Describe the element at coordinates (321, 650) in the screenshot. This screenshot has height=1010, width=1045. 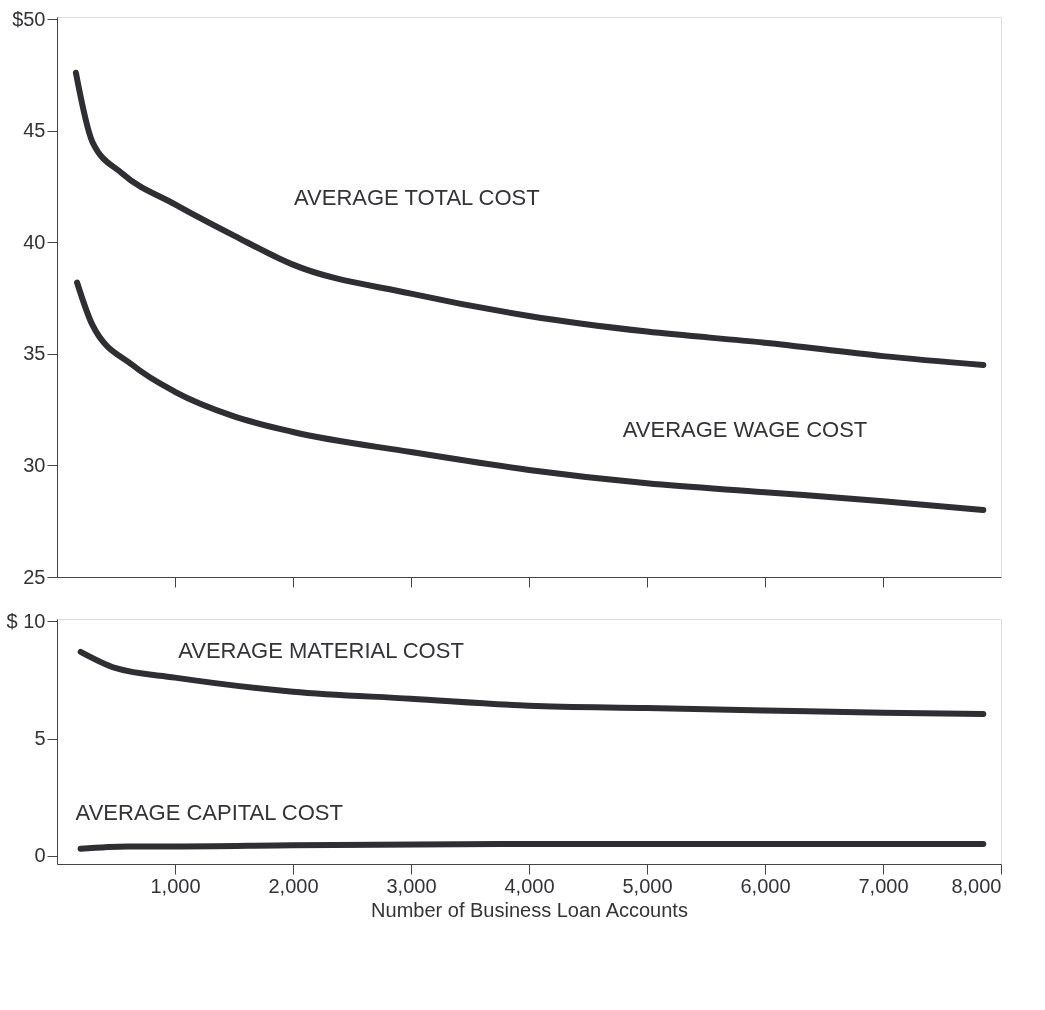
I see `series-label: AVERAGE MATERIAL COST` at that location.